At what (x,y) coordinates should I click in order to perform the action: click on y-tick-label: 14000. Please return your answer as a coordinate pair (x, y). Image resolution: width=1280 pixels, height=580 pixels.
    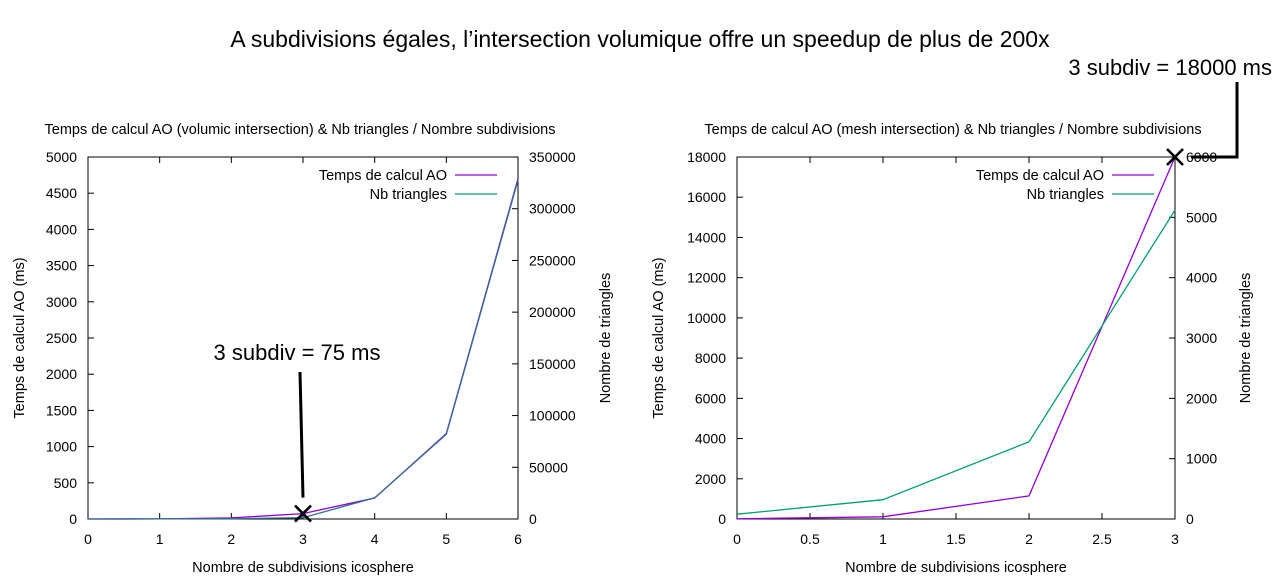
    Looking at the image, I should click on (706, 237).